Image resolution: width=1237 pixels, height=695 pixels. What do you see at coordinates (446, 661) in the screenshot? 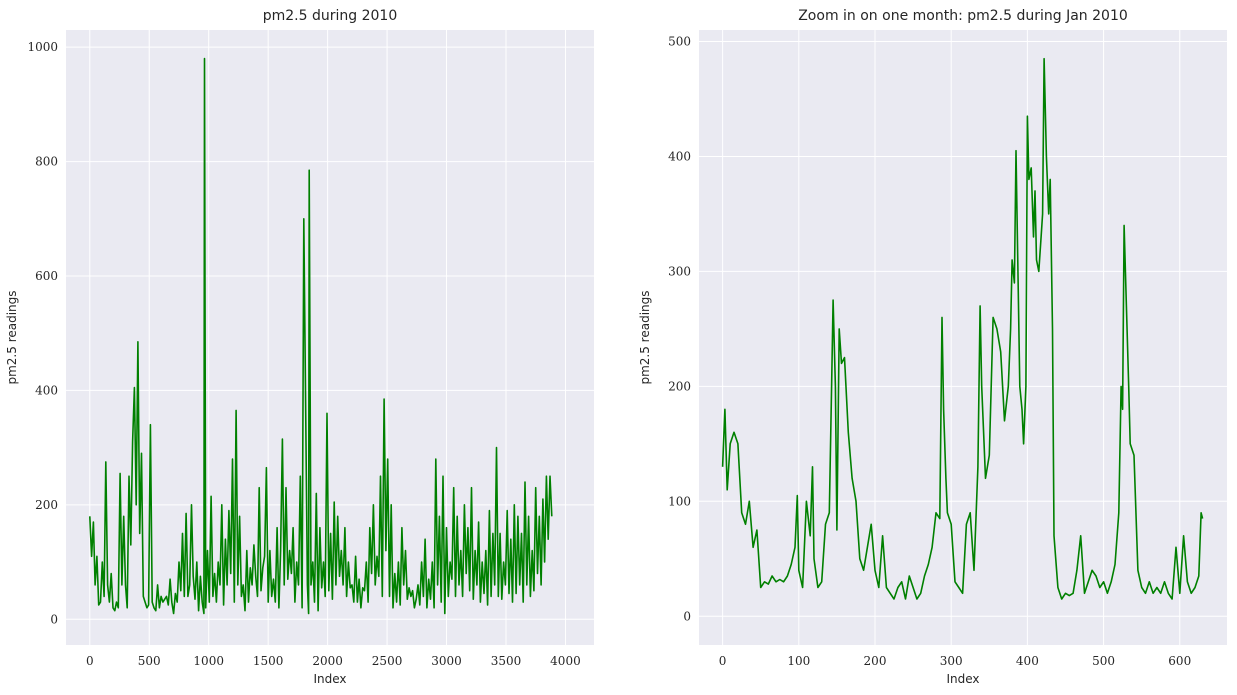
I see `x-tick-label: 3000` at bounding box center [446, 661].